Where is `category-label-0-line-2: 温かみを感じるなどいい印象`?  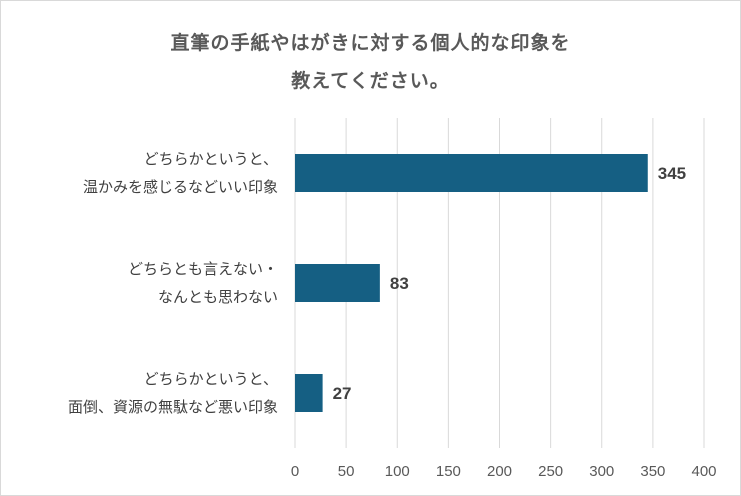 category-label-0-line-2: 温かみを感じるなどいい印象 is located at coordinates (180, 187).